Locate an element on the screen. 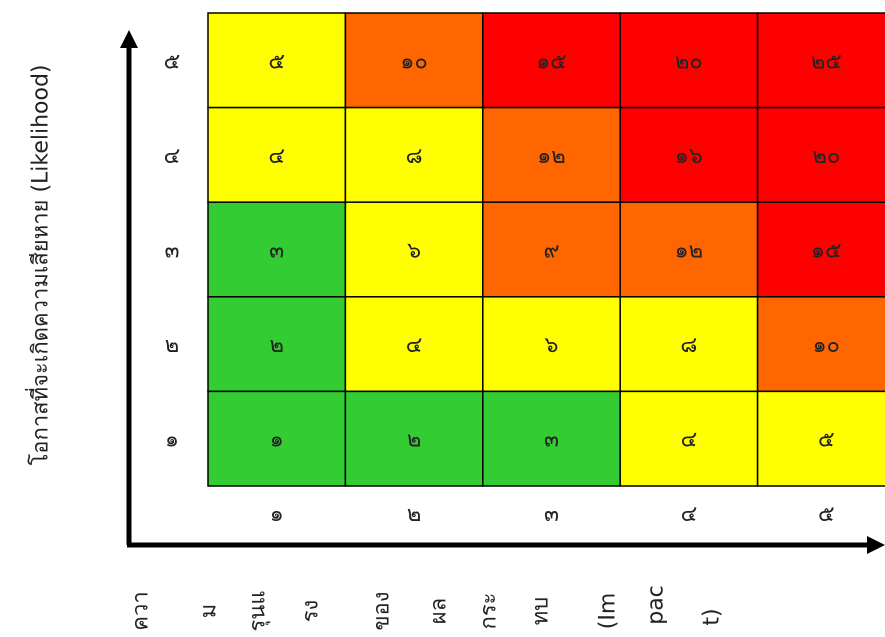 This screenshot has height=637, width=885. y-tick-label: ๒ is located at coordinates (172, 345).